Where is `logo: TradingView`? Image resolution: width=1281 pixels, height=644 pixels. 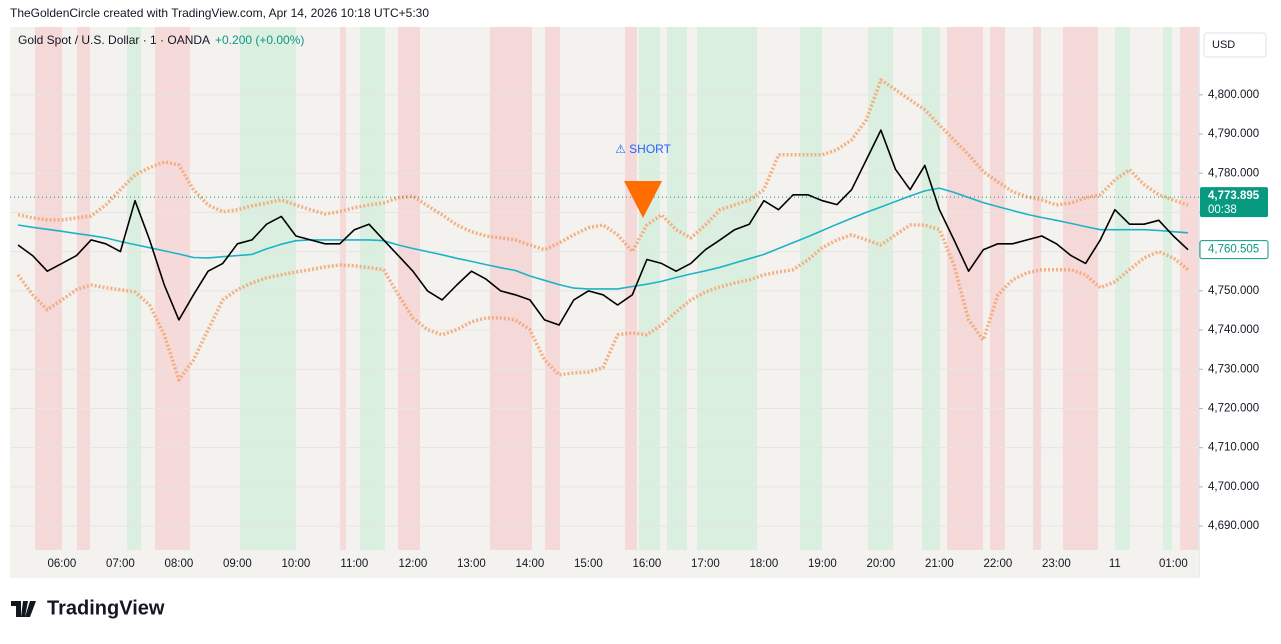 logo: TradingView is located at coordinates (88, 608).